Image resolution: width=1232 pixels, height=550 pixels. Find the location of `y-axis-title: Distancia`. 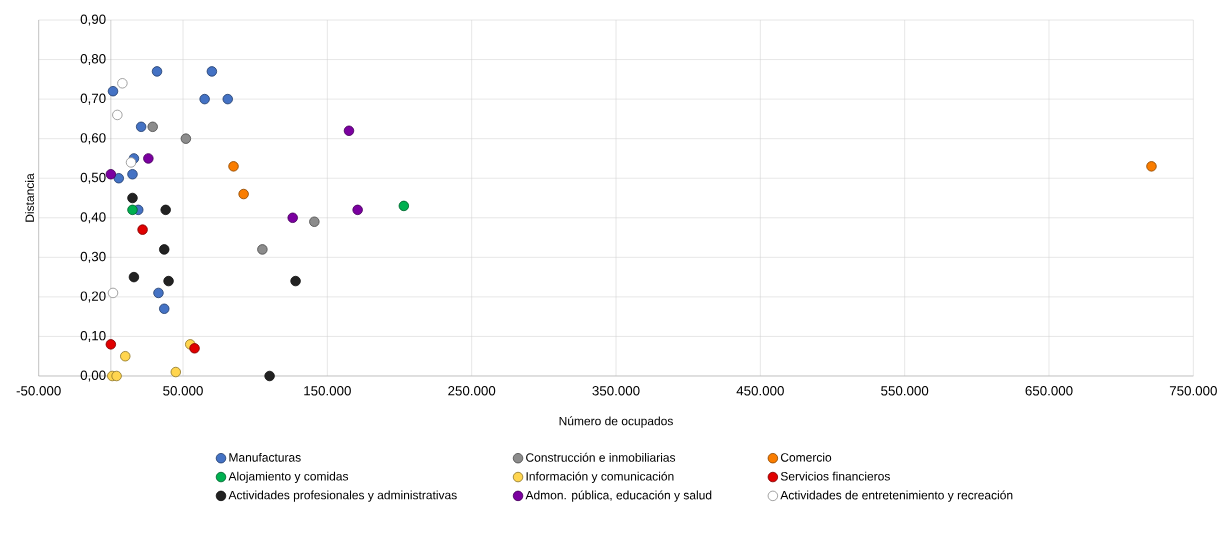

y-axis-title: Distancia is located at coordinates (29, 197).